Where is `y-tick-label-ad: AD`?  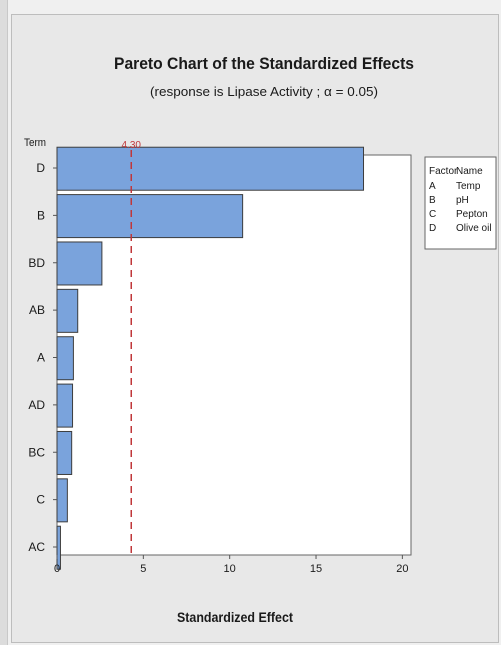 y-tick-label-ad: AD is located at coordinates (36, 405).